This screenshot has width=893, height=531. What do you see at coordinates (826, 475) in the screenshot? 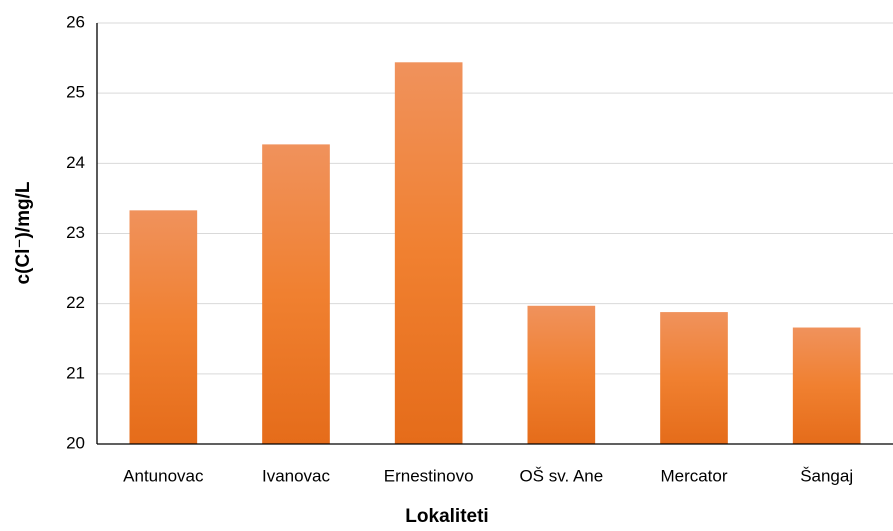
I see `x-tick-label: Šangaj` at bounding box center [826, 475].